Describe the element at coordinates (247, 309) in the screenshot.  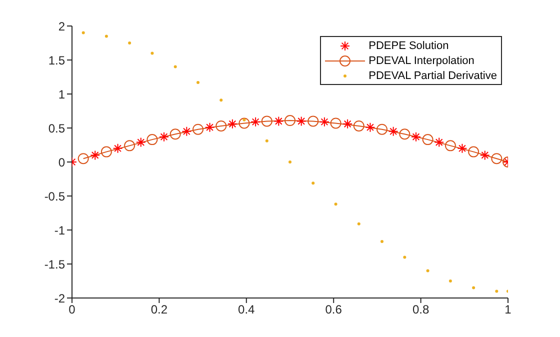
I see `x-tick-label: 0.4` at that location.